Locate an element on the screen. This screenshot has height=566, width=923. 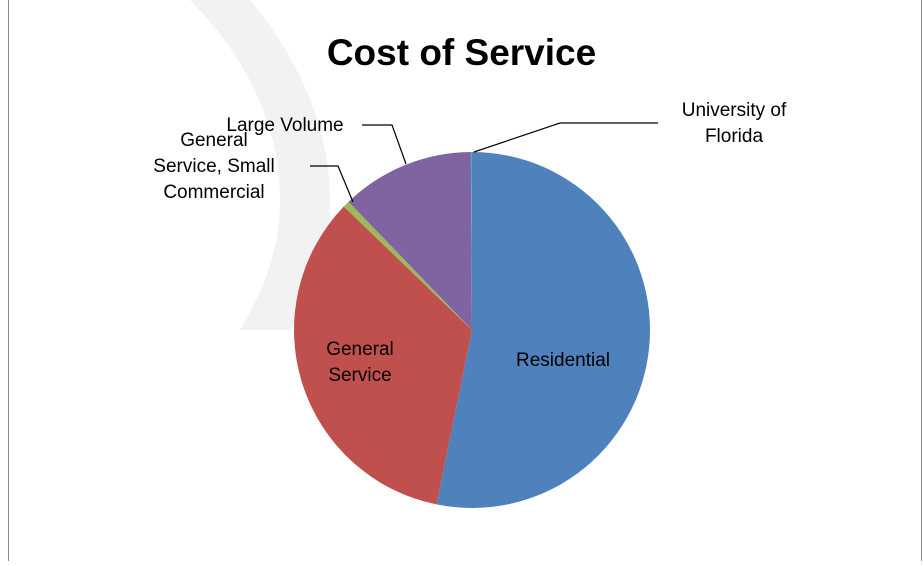
slice-label-large-volume: Large Volume is located at coordinates (284, 125).